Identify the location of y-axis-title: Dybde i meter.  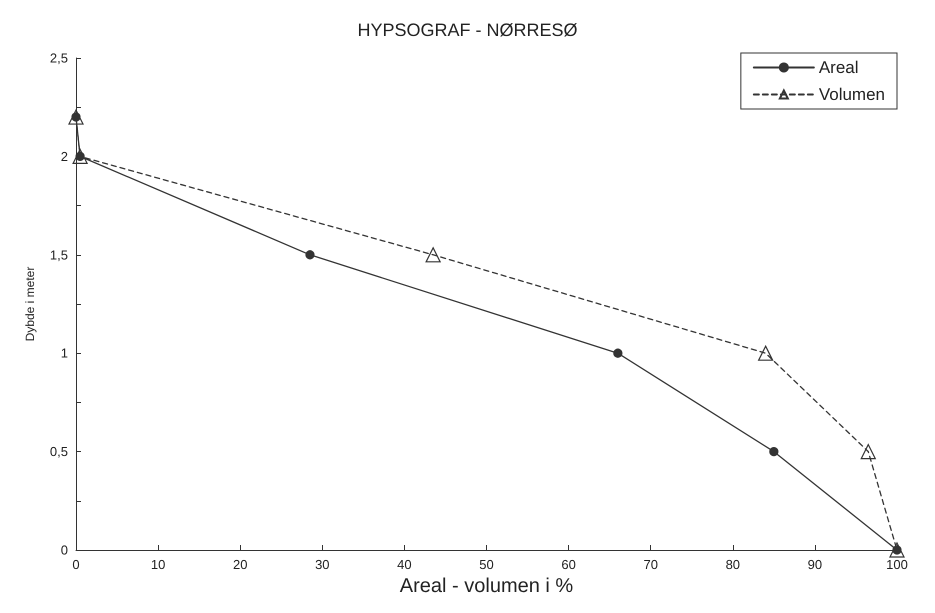
(30, 304).